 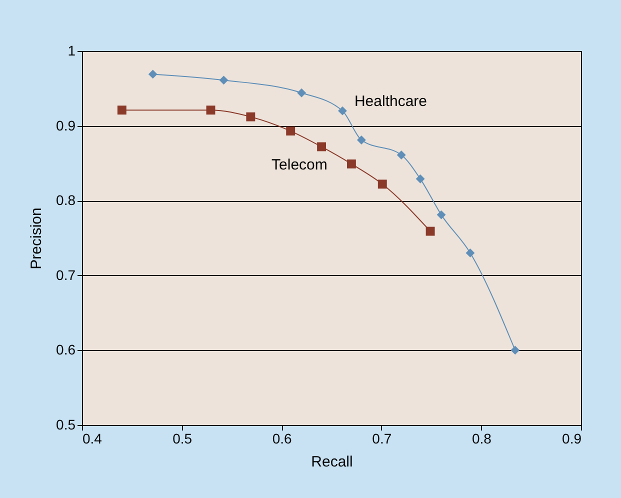 What do you see at coordinates (66, 200) in the screenshot?
I see `y-tick-label: 0.8` at bounding box center [66, 200].